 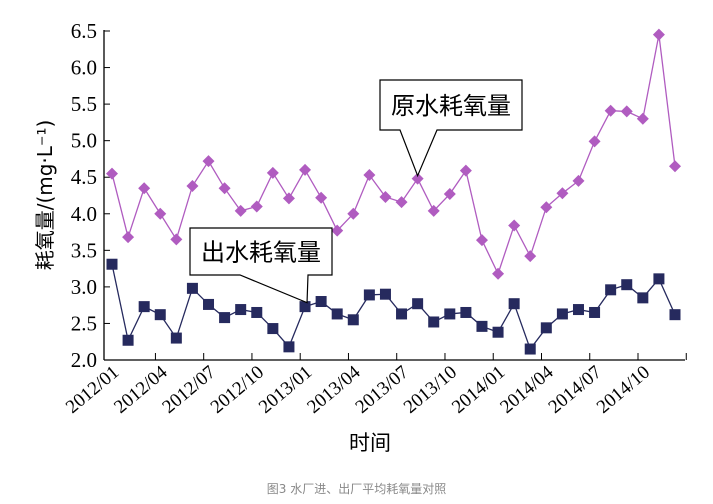 I want to click on raw-water-callout-label: 原水耗氧量, so click(x=451, y=106).